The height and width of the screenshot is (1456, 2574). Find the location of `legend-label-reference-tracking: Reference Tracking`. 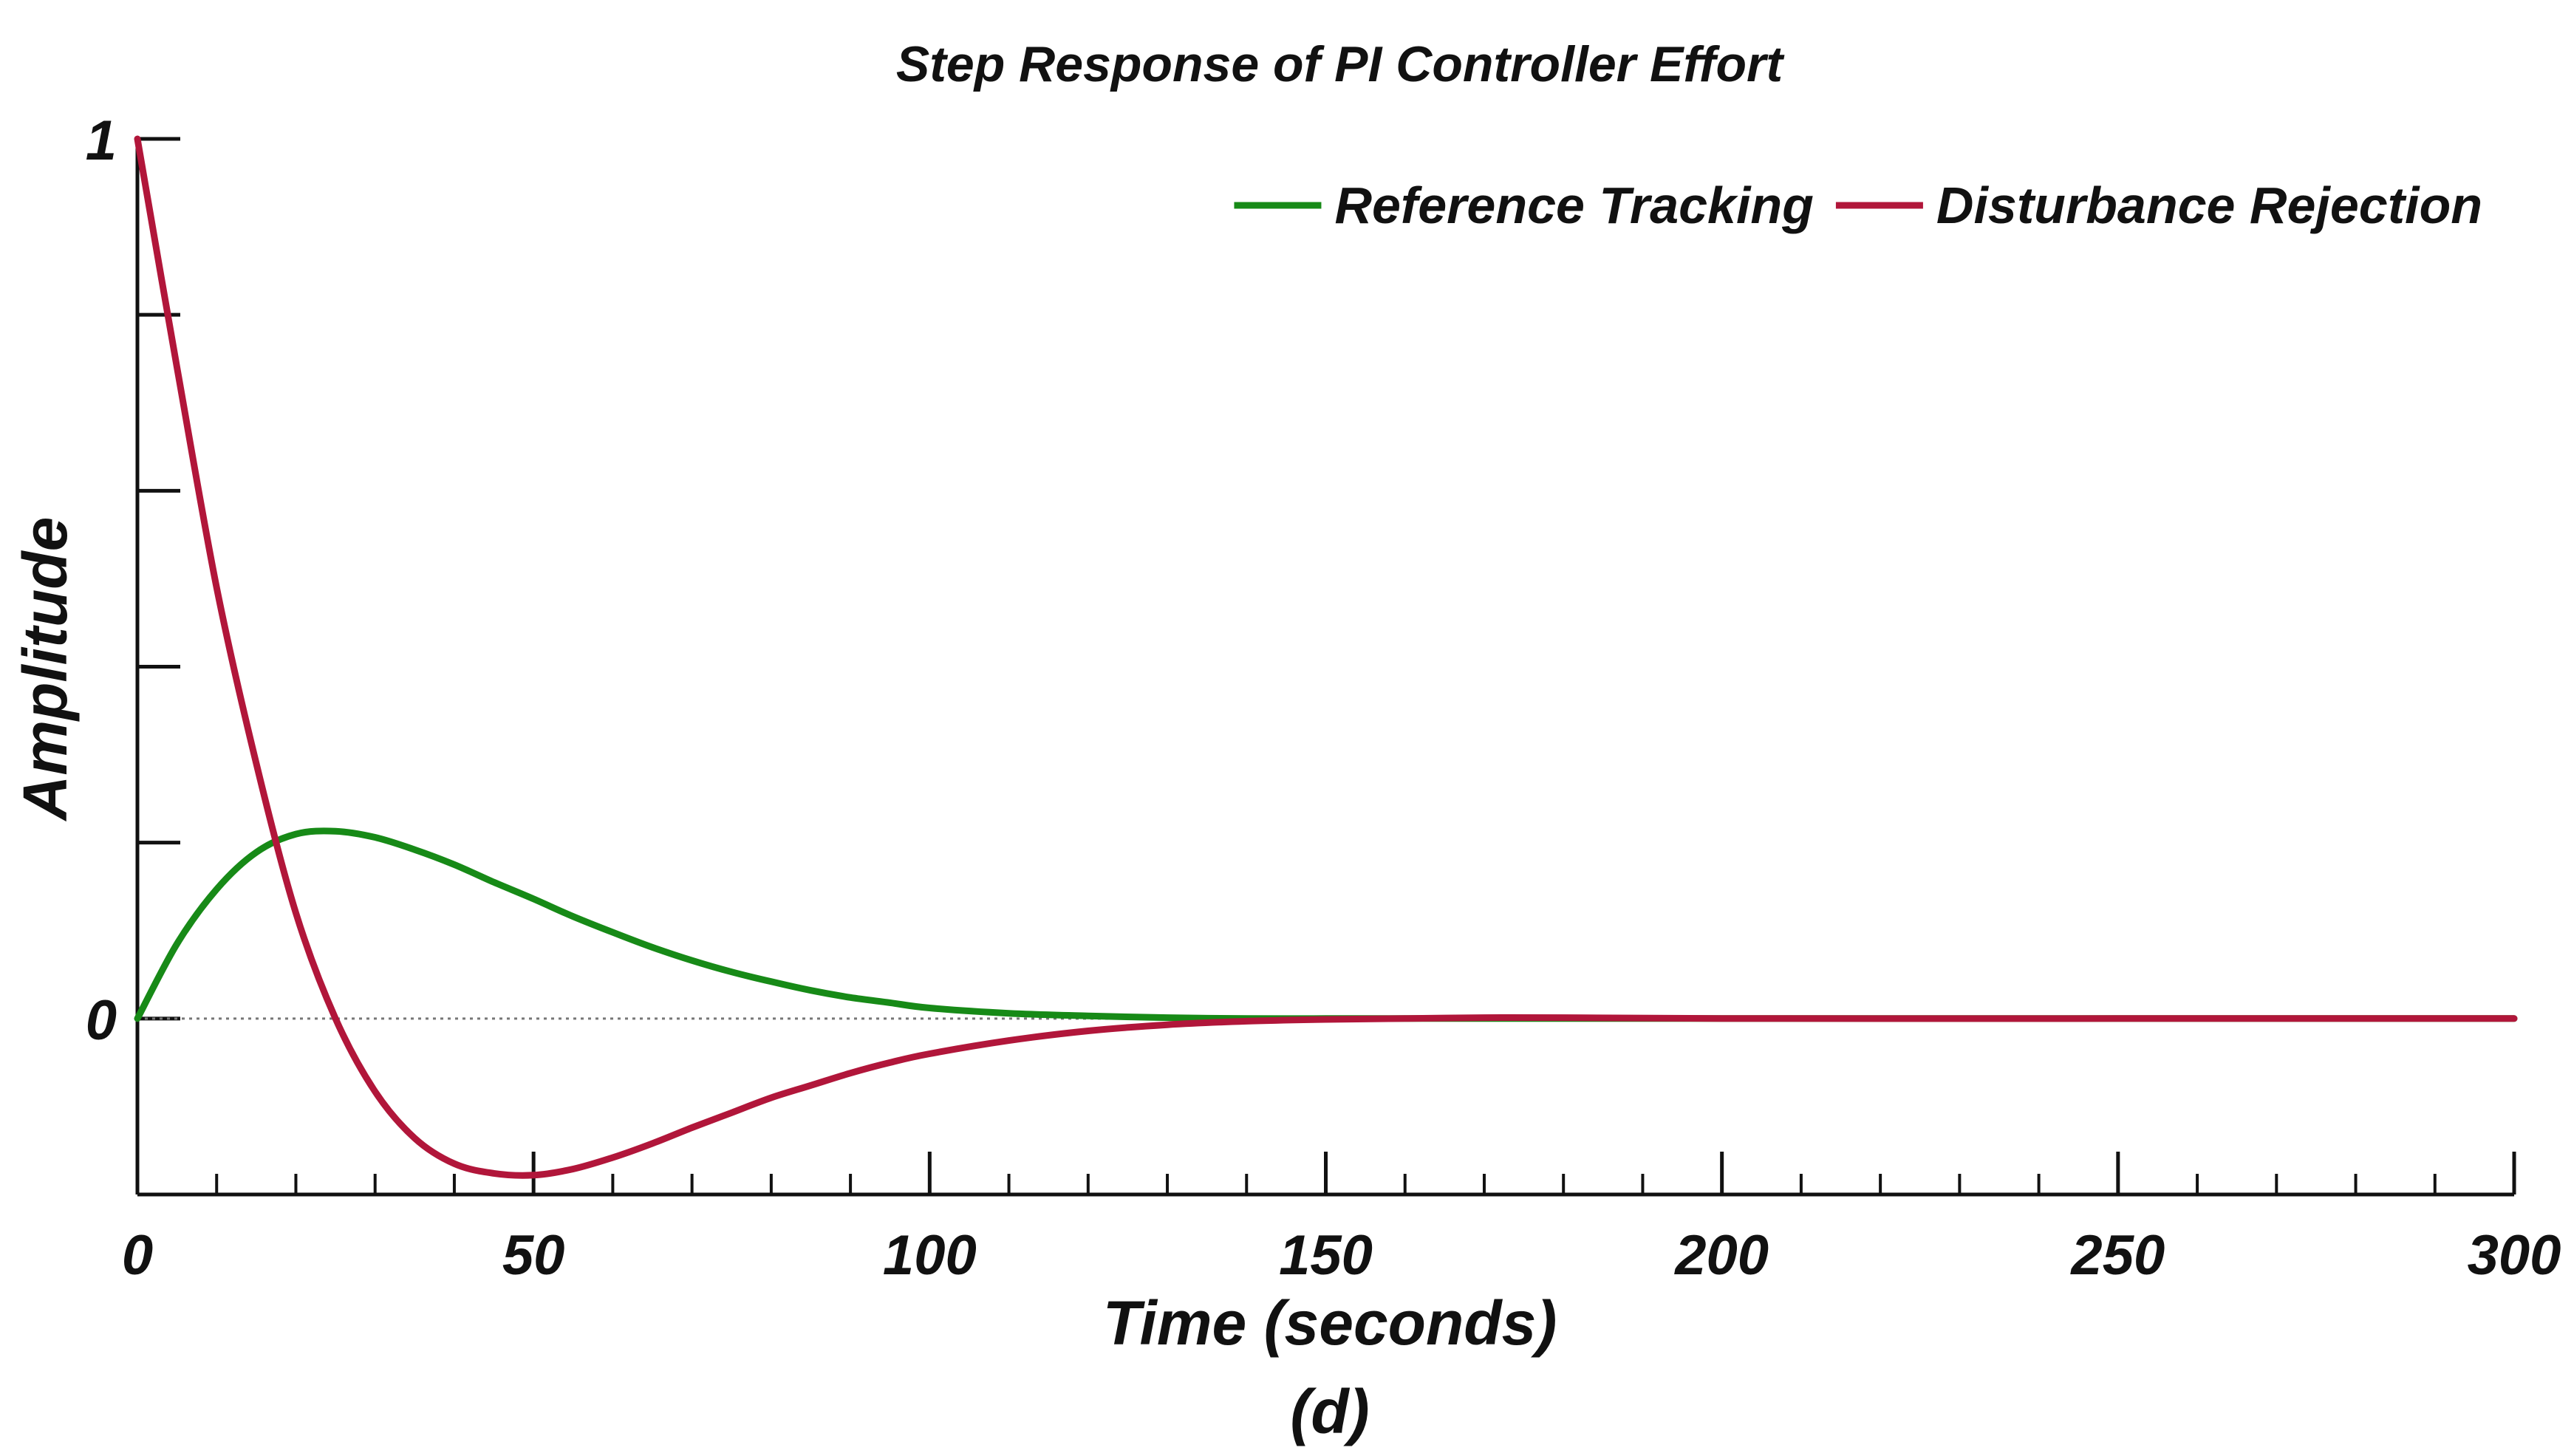

legend-label-reference-tracking: Reference Tracking is located at coordinates (1574, 205).